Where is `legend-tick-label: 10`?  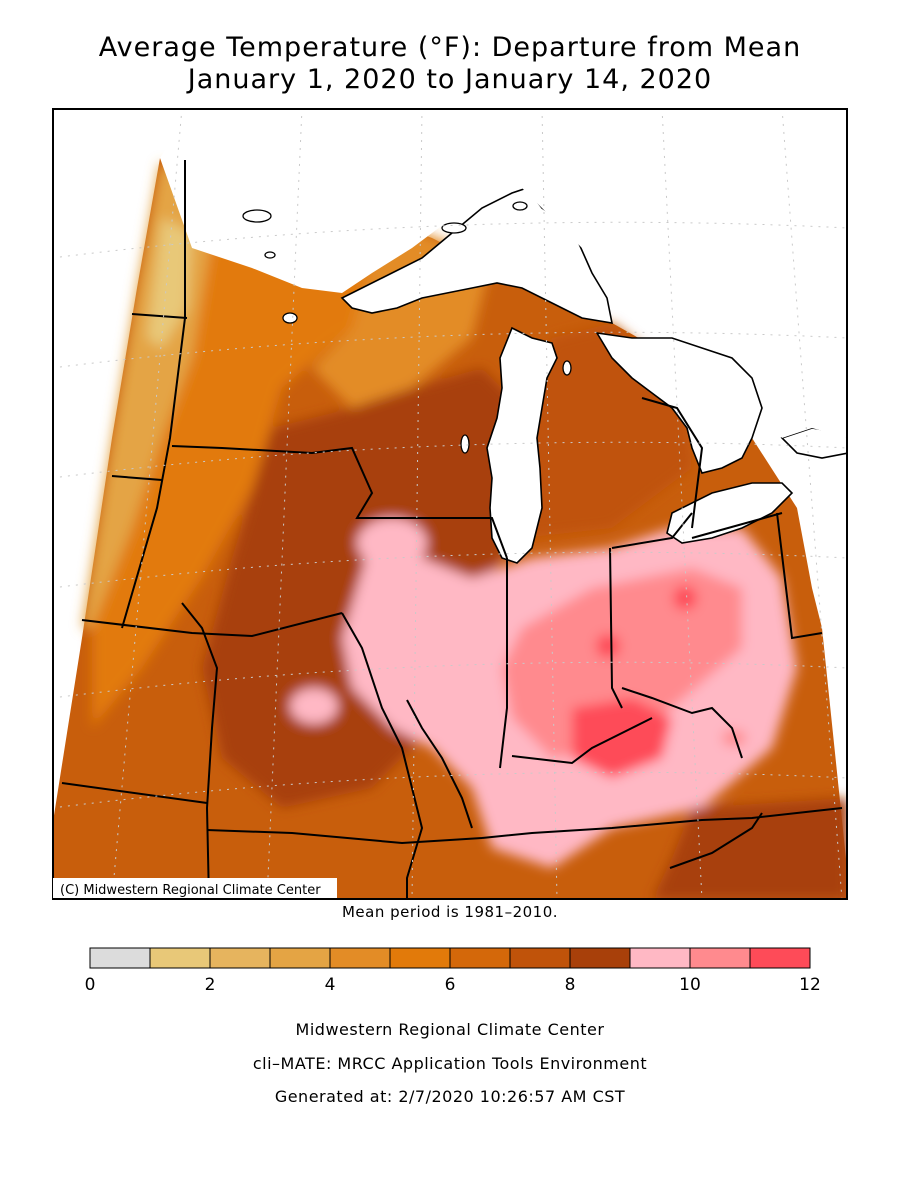 legend-tick-label: 10 is located at coordinates (690, 985).